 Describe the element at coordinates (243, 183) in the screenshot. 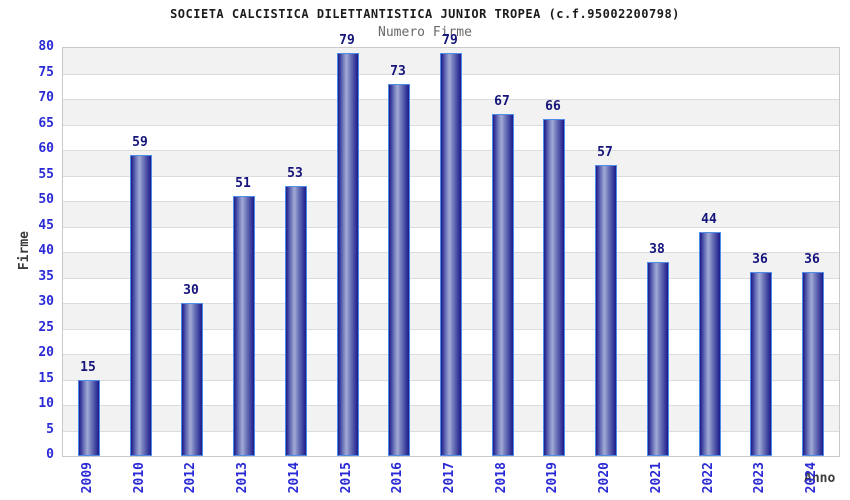

I see `bar-value-label: 51` at that location.